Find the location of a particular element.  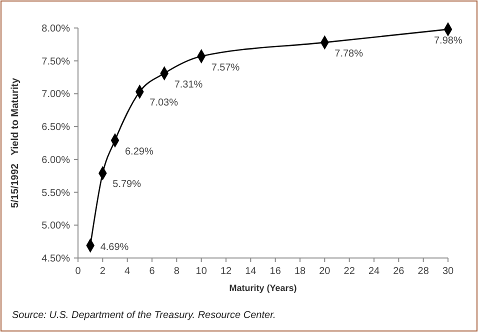

x-tick-label: 26 is located at coordinates (399, 271).